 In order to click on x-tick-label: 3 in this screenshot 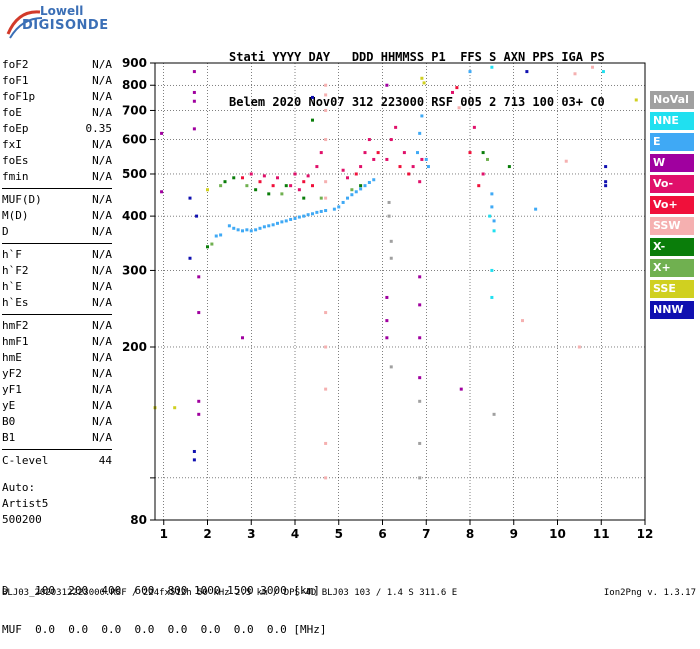, I will do `click(251, 534)`.